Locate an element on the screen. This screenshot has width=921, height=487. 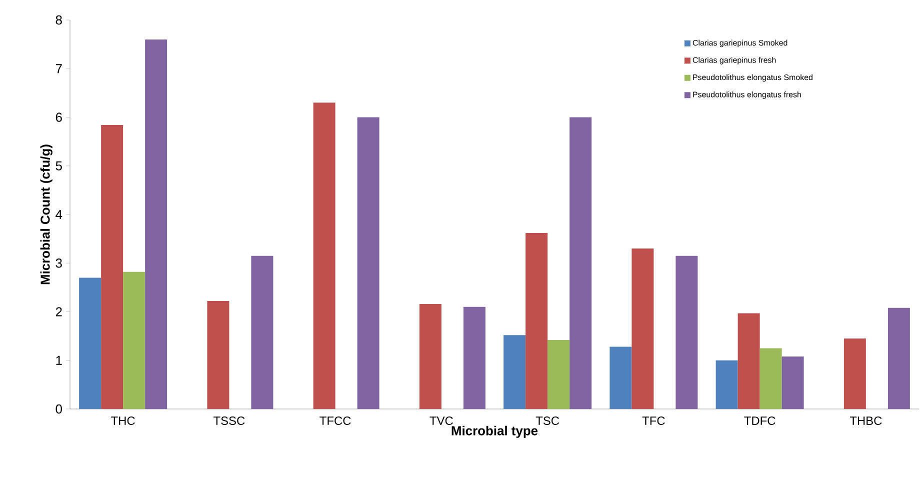
y-tick-label: 0 is located at coordinates (59, 409).